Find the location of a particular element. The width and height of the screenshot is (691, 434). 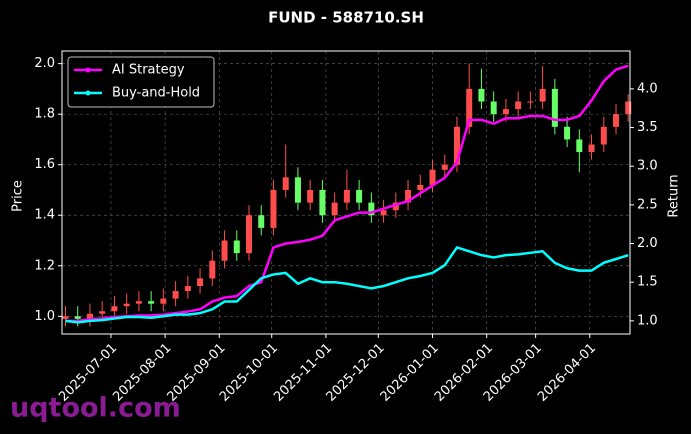

watermark: uqtool.com is located at coordinates (95, 408).